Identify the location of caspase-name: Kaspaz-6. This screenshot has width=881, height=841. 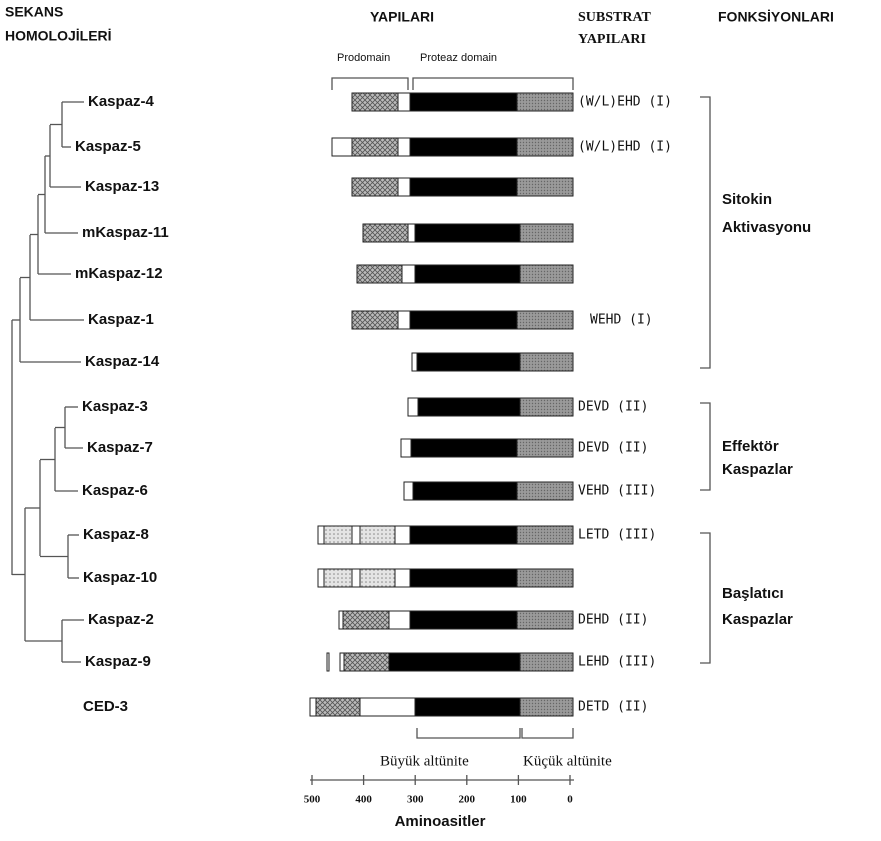
(115, 490).